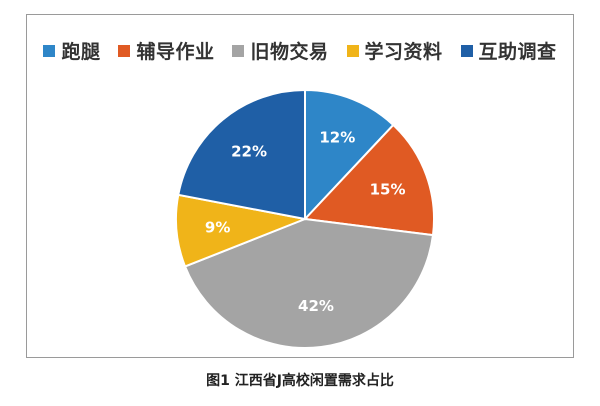 The width and height of the screenshot is (600, 406). Describe the element at coordinates (517, 52) in the screenshot. I see `legend-label-survey: 互助调查` at that location.